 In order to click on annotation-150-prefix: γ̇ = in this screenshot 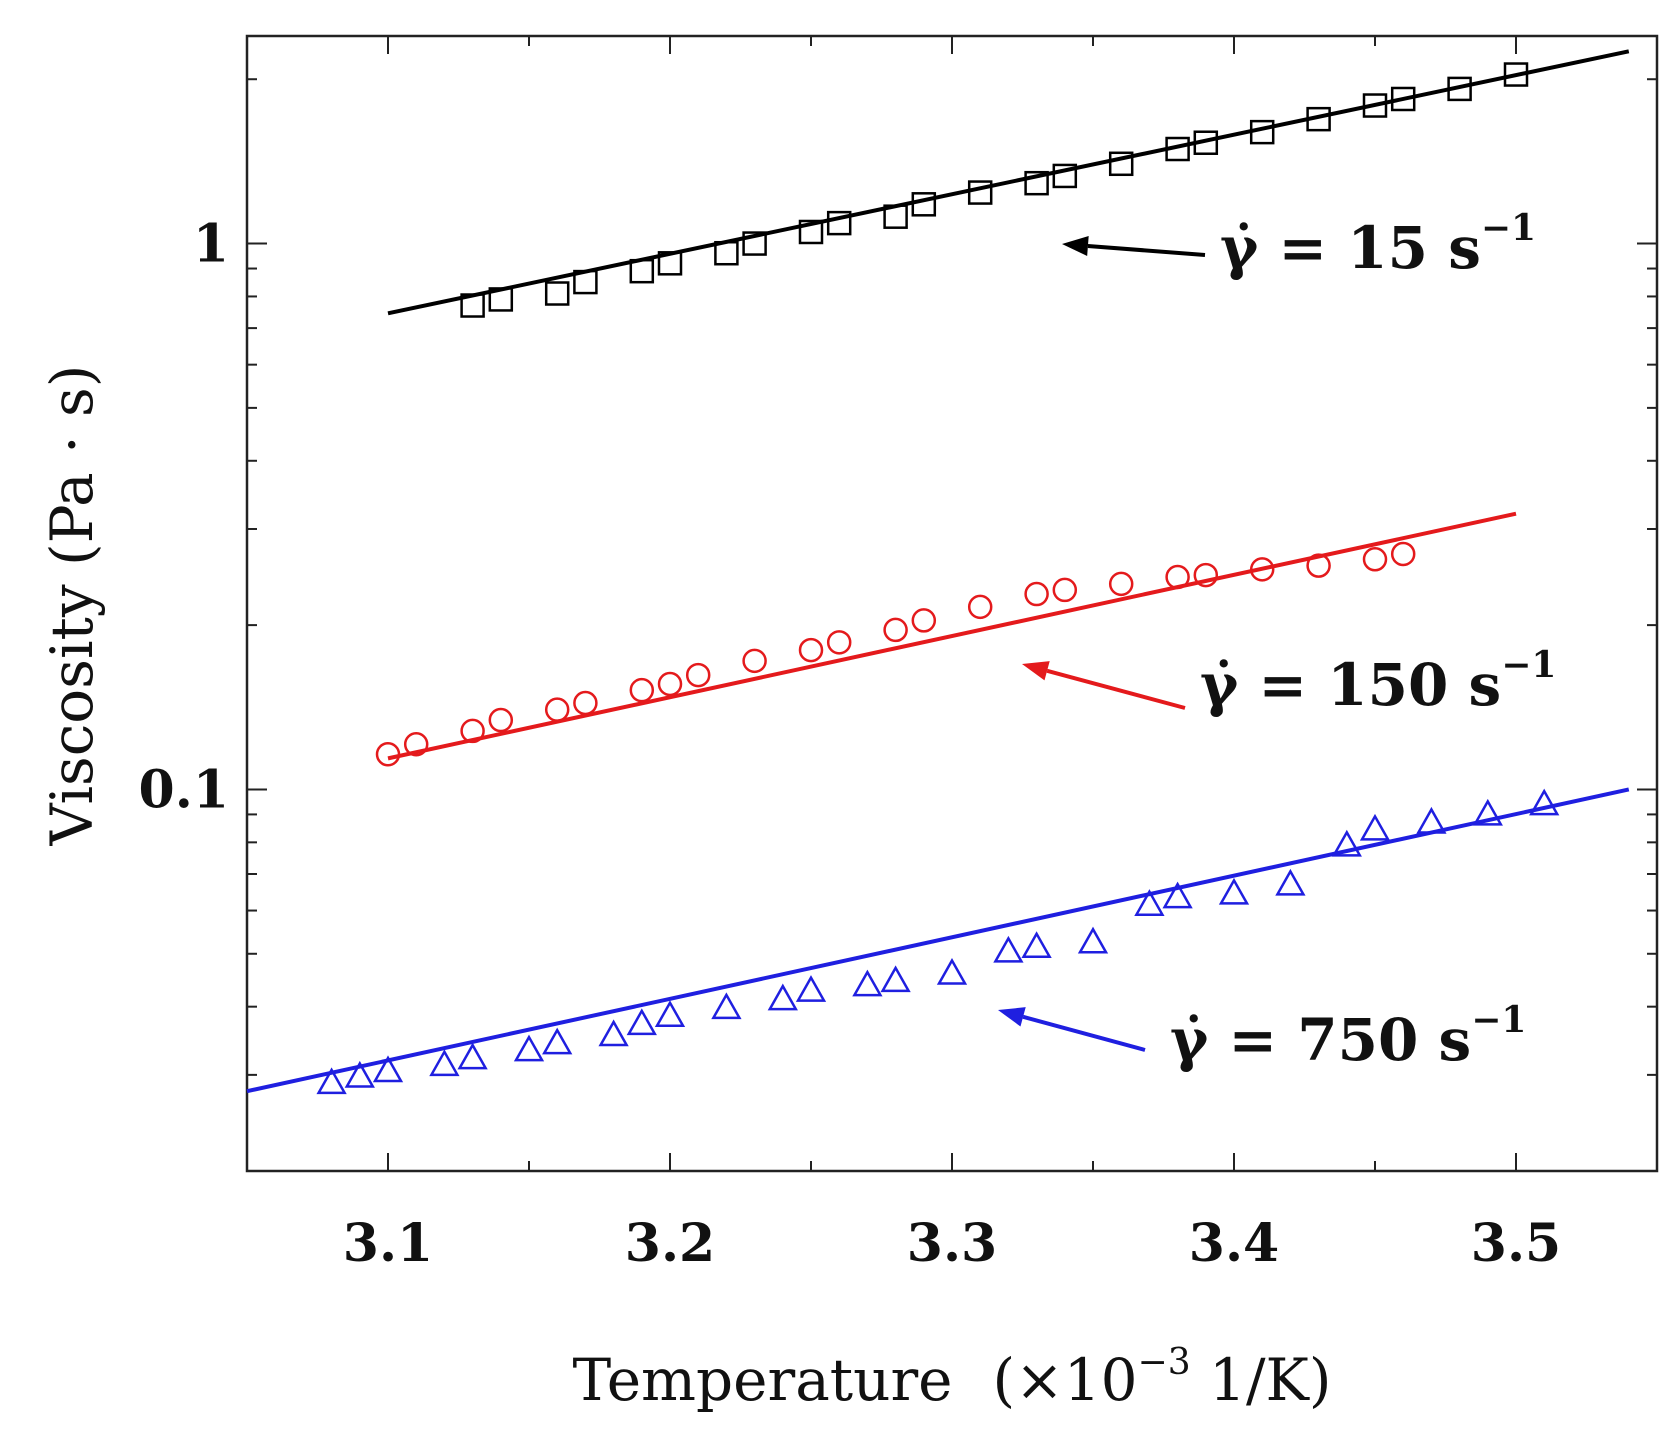, I will do `click(1263, 685)`.